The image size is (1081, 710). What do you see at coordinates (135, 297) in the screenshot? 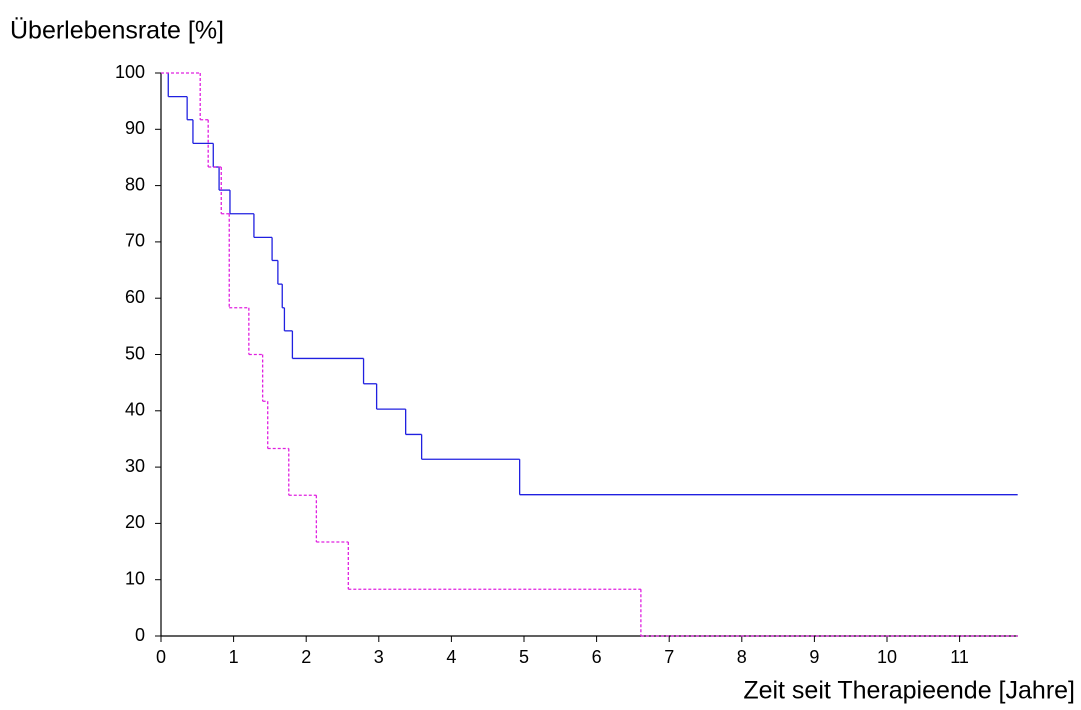
I see `y-tick-label: 60` at bounding box center [135, 297].